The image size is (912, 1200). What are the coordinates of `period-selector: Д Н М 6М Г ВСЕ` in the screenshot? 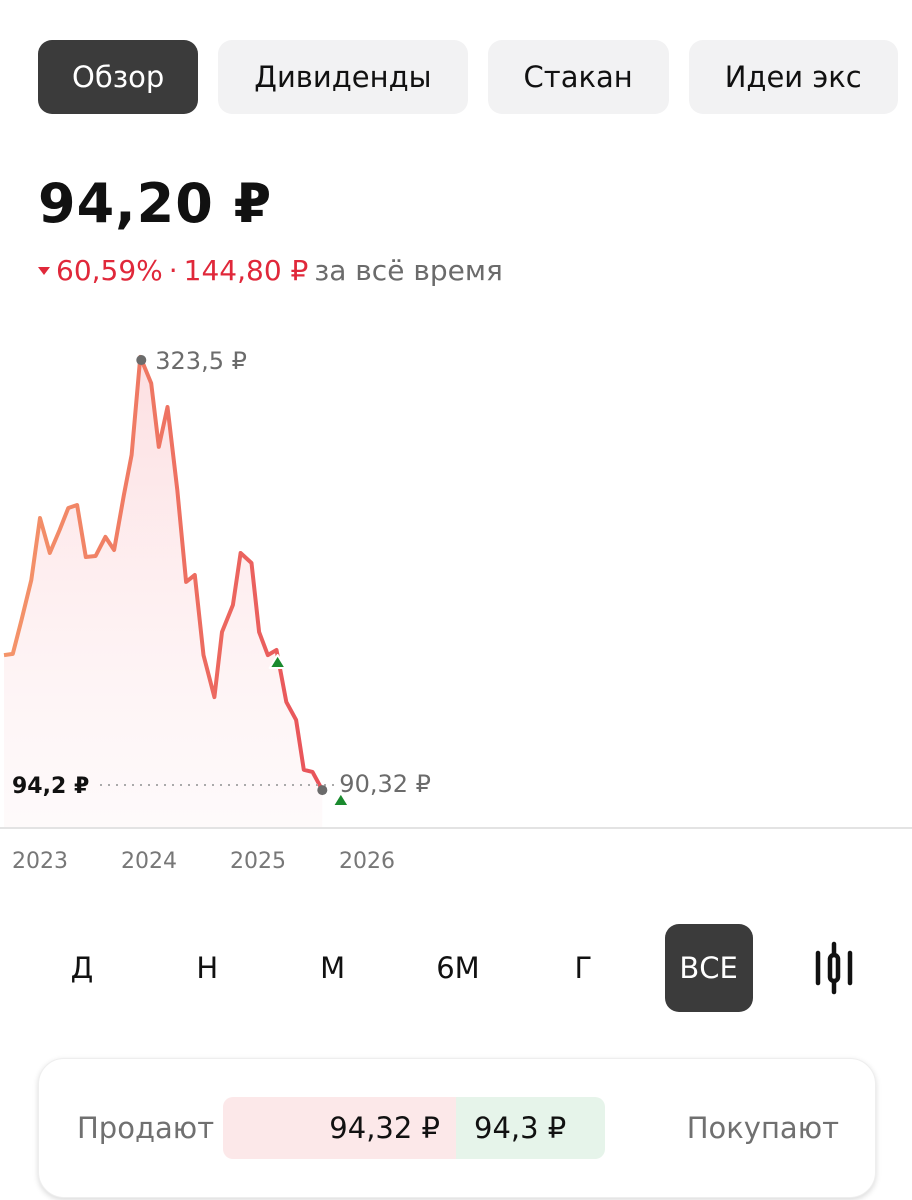 It's located at (458, 968).